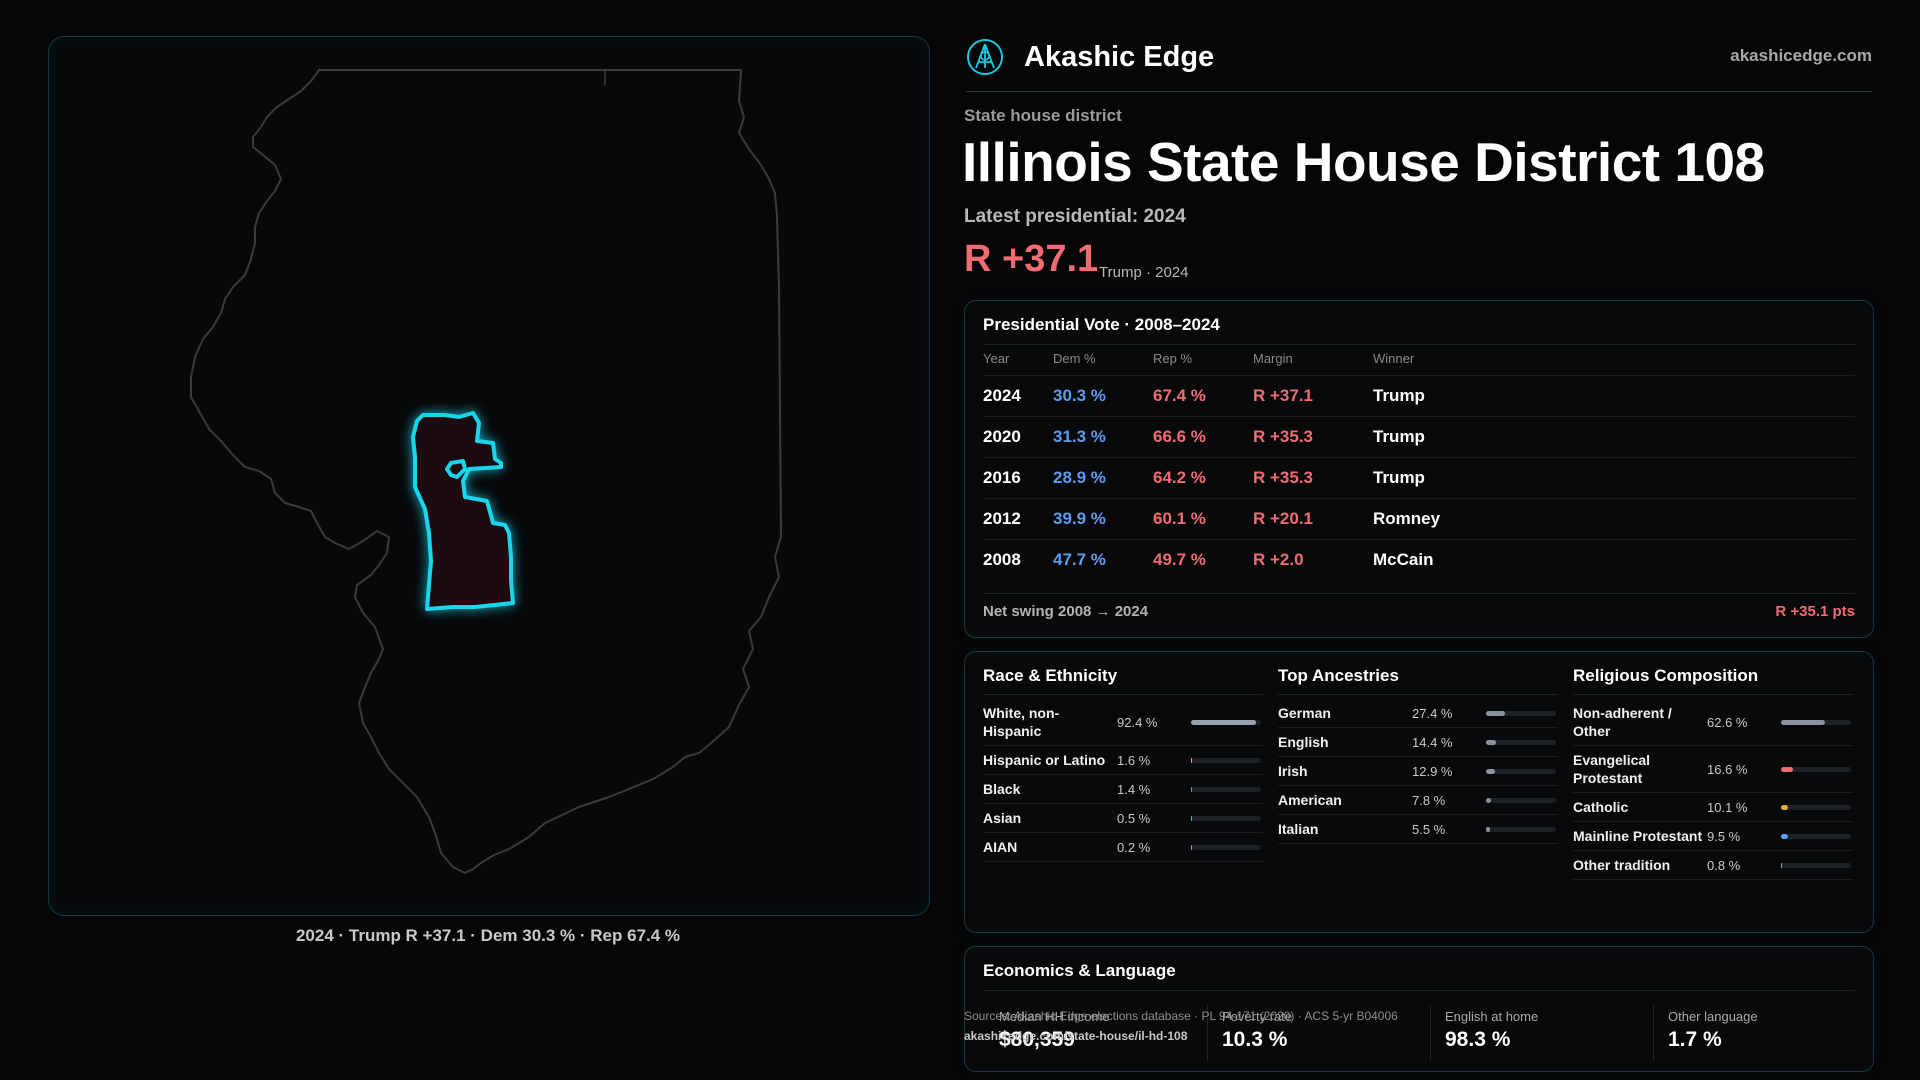  What do you see at coordinates (1298, 829) in the screenshot?
I see `item-label: Italian` at bounding box center [1298, 829].